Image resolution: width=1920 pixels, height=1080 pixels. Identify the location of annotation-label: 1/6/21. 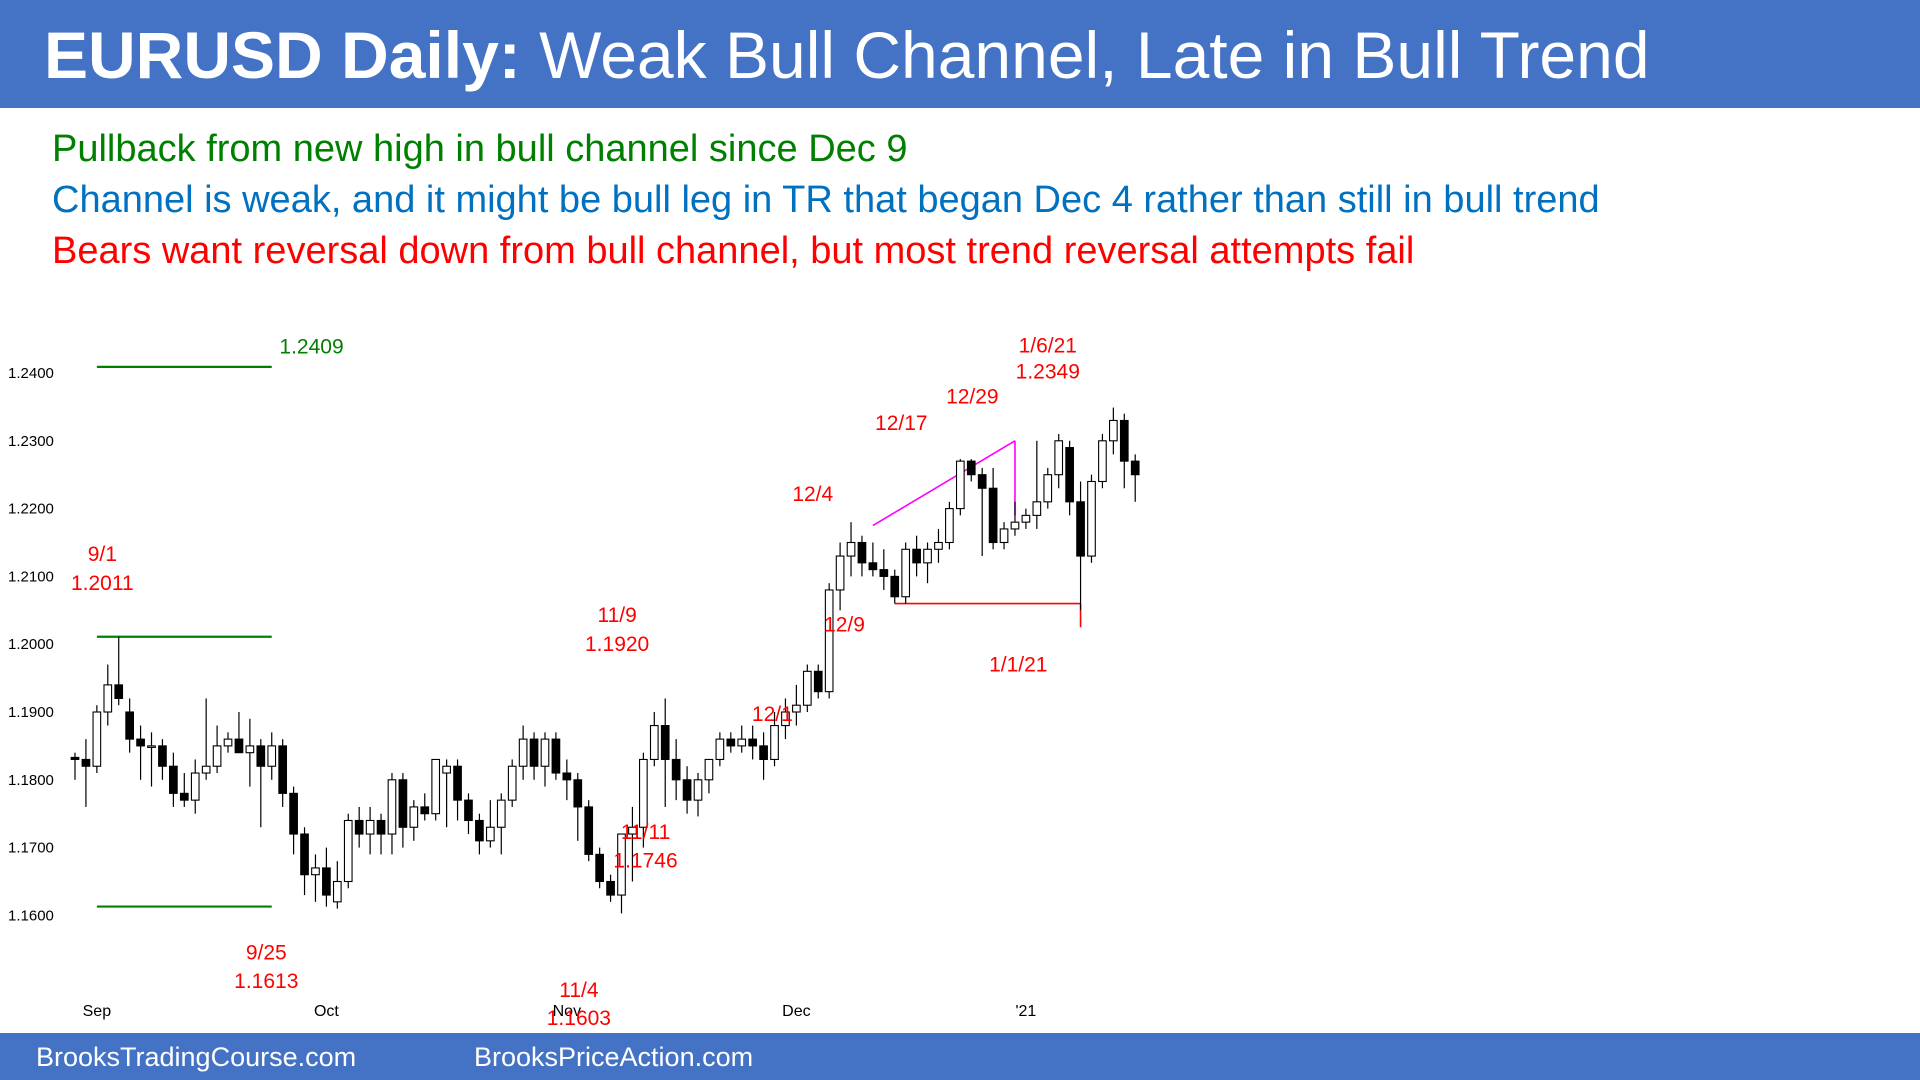
(1048, 346).